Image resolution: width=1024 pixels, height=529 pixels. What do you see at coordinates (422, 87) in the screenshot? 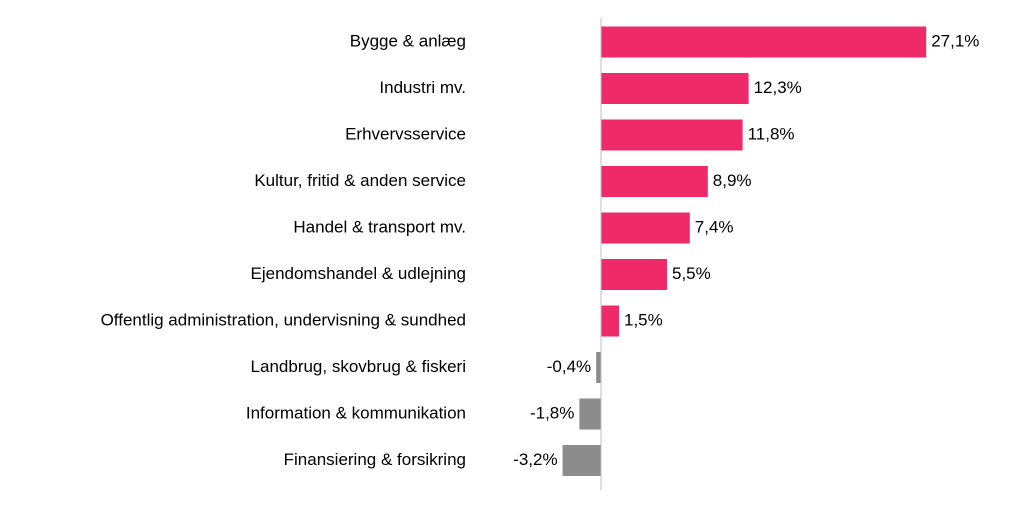
I see `category-label: Industri mv.` at bounding box center [422, 87].